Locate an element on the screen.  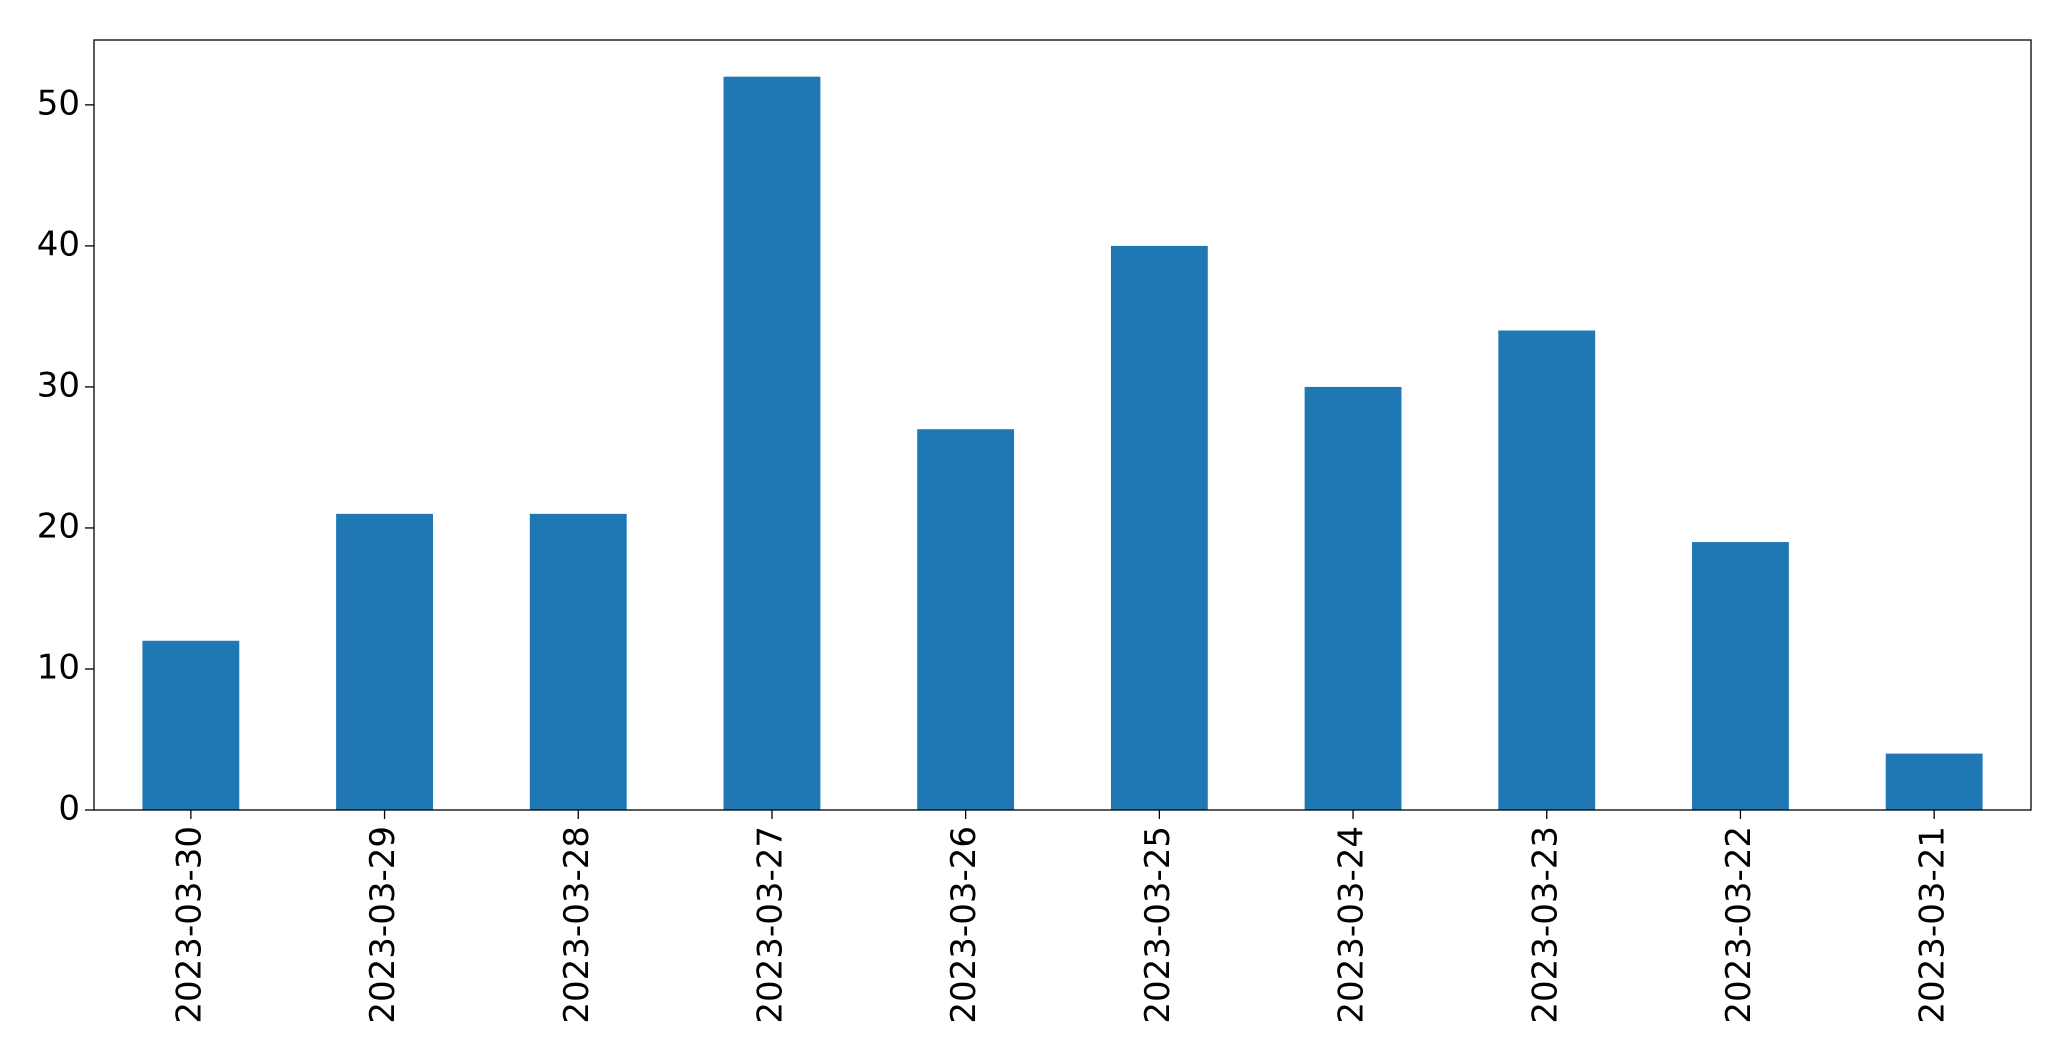
x-tick-label: 2023-03-21 is located at coordinates (1933, 925).